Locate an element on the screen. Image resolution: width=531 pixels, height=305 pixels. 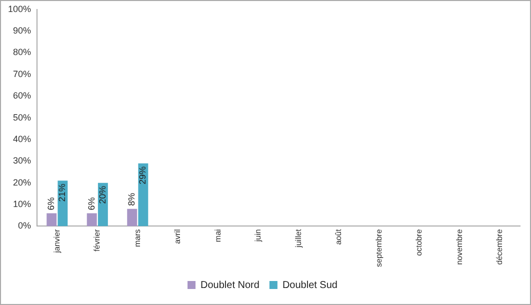
x-tick-label: mars is located at coordinates (137, 238).